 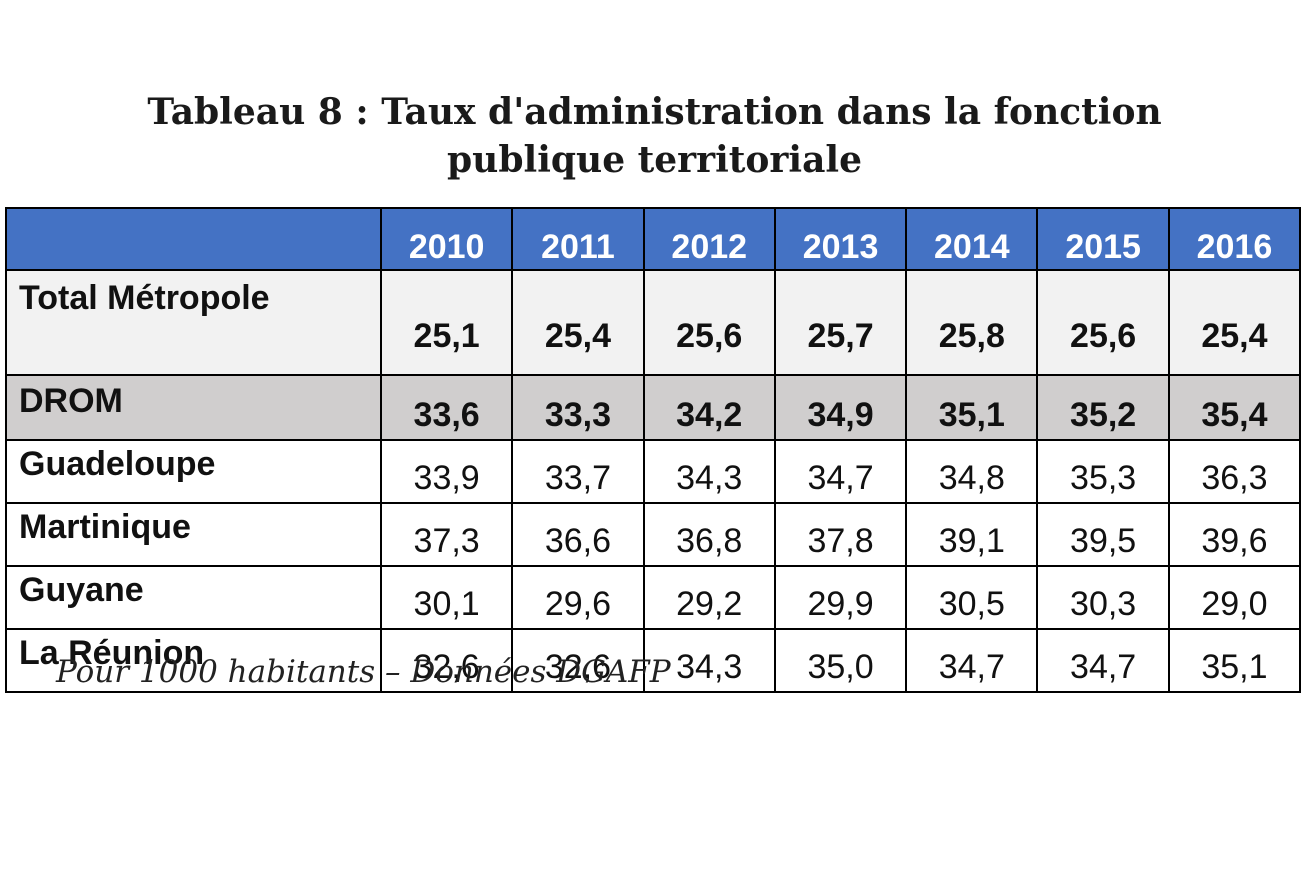 What do you see at coordinates (446, 597) in the screenshot?
I see `data-cell: 30,1` at bounding box center [446, 597].